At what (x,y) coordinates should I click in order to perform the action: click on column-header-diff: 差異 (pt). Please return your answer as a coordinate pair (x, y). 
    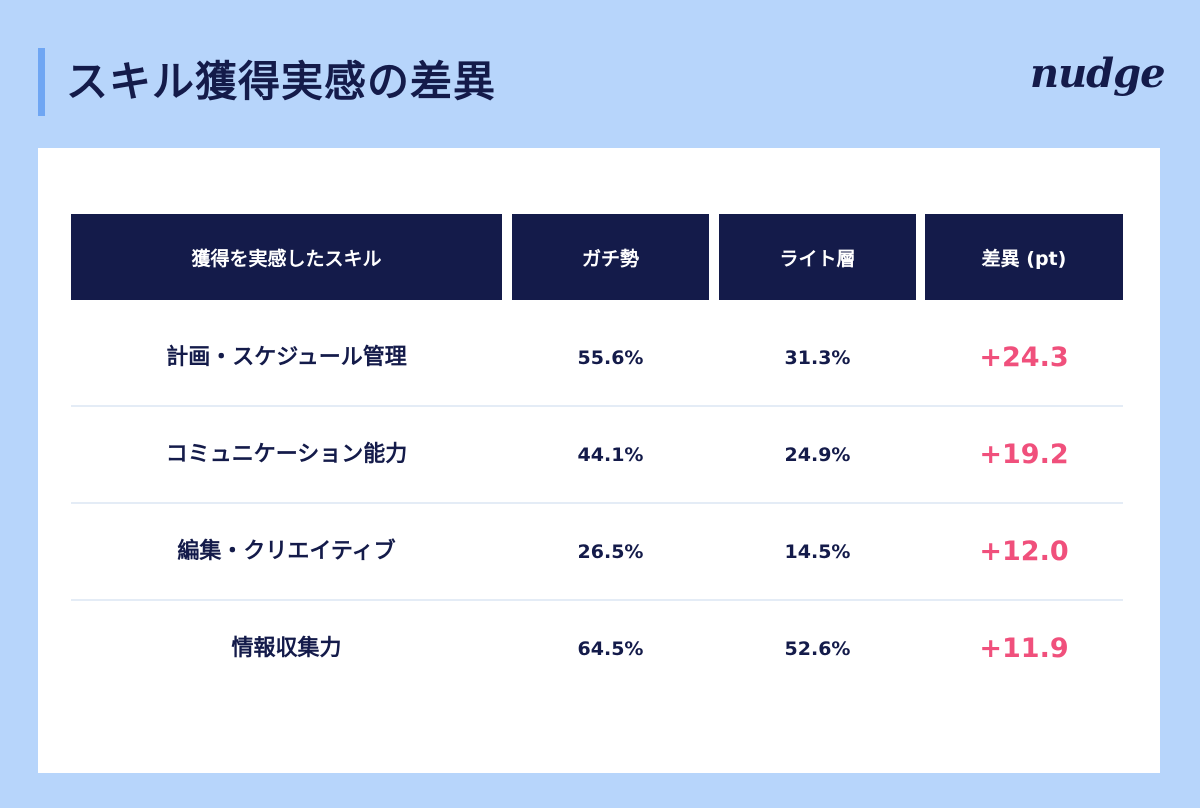
    Looking at the image, I should click on (1024, 257).